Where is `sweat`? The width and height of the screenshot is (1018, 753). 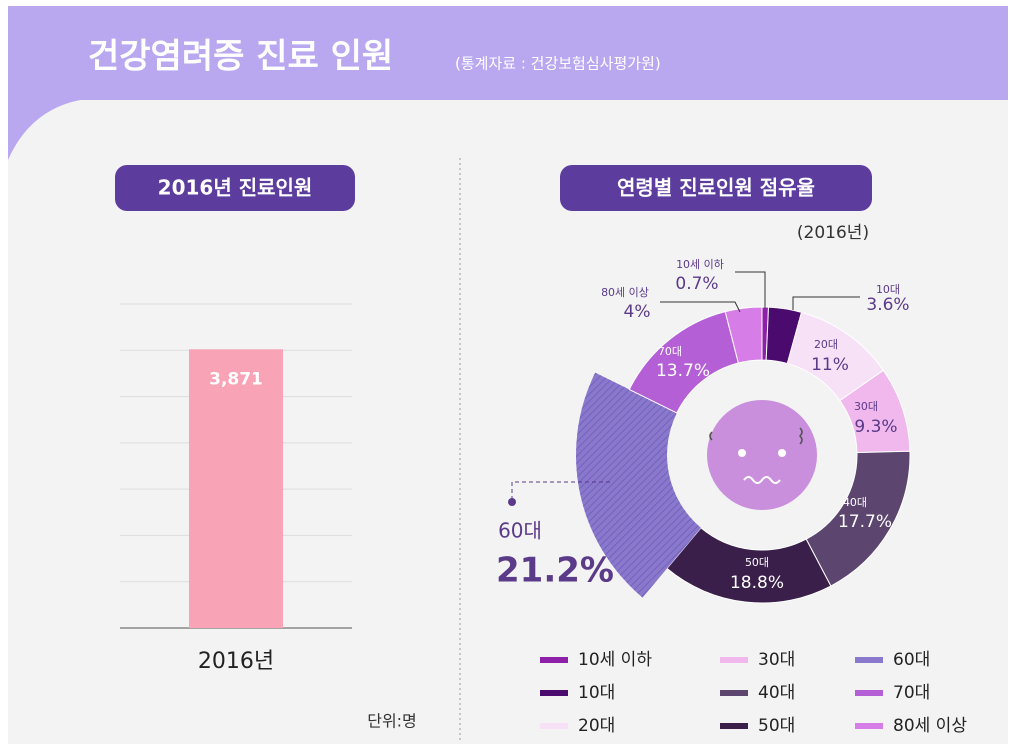
sweat is located at coordinates (756, 436).